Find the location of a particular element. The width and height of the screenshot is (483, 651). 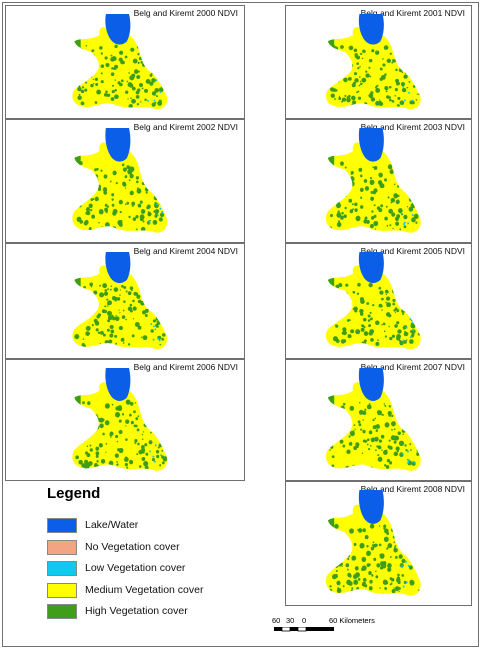

map-panel-4: Belg and Kiremt 2003 NDVI is located at coordinates (378, 181).